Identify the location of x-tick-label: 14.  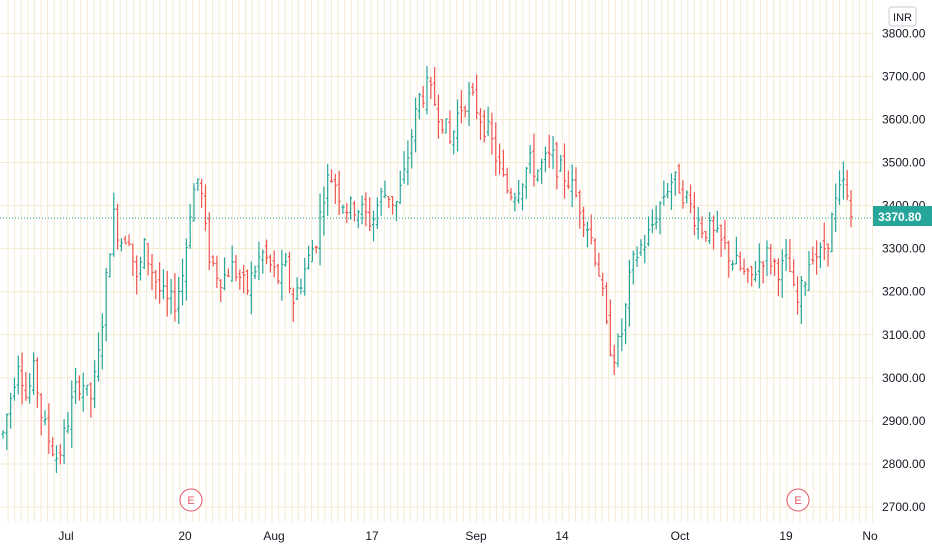
(562, 536).